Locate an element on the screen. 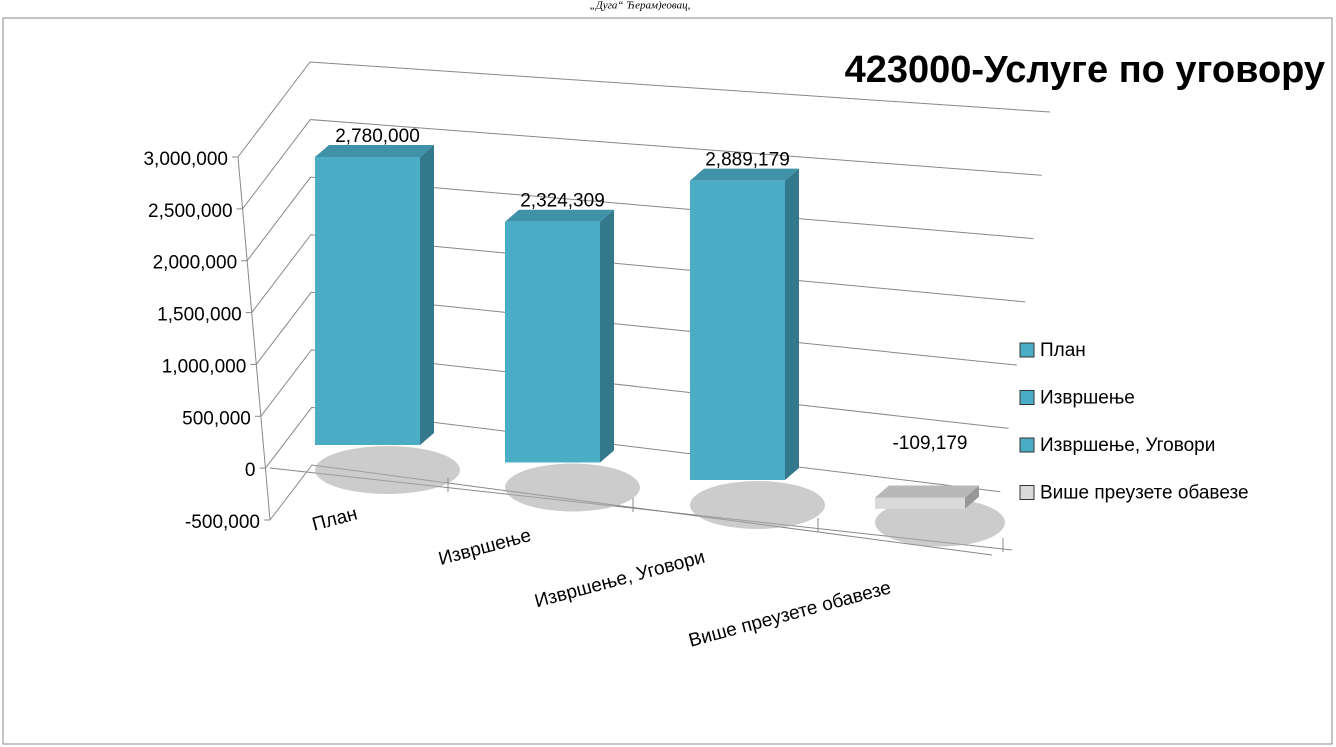 This screenshot has height=747, width=1336. y-tick-label: -500,000 is located at coordinates (222, 522).